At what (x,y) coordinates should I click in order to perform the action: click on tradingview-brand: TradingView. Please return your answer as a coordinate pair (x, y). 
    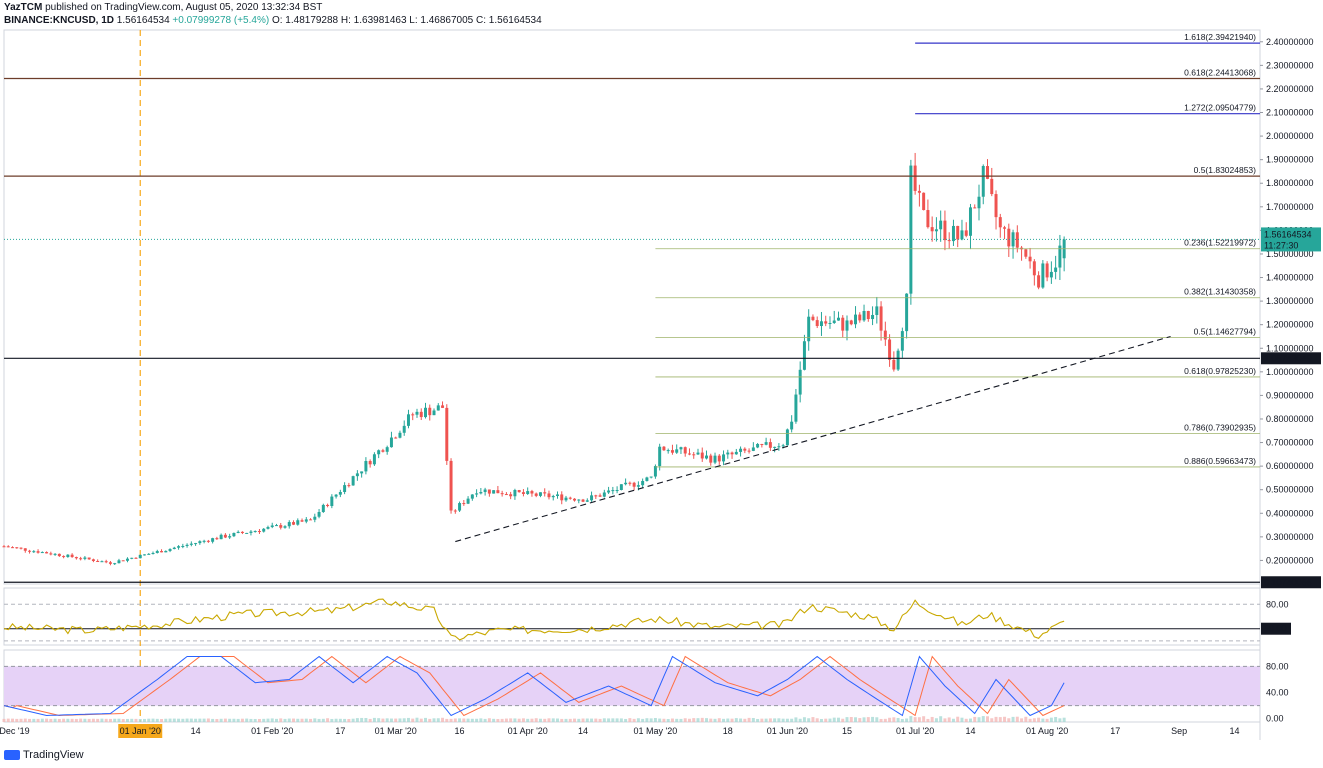
    Looking at the image, I should click on (44, 755).